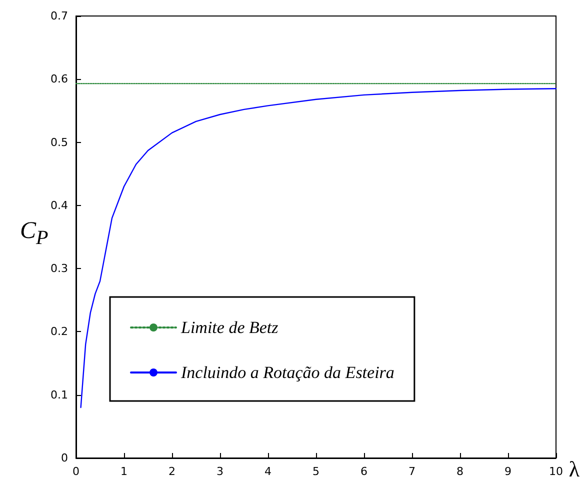  What do you see at coordinates (59, 269) in the screenshot?
I see `y-tick-label: 0.3` at bounding box center [59, 269].